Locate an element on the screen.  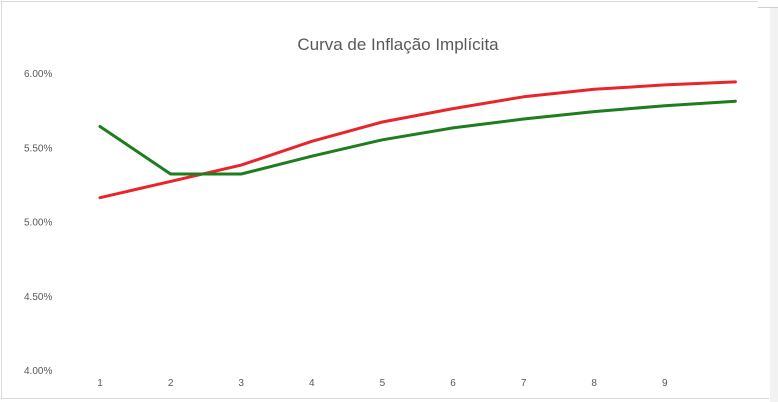
x-tick-label: 6 is located at coordinates (453, 383).